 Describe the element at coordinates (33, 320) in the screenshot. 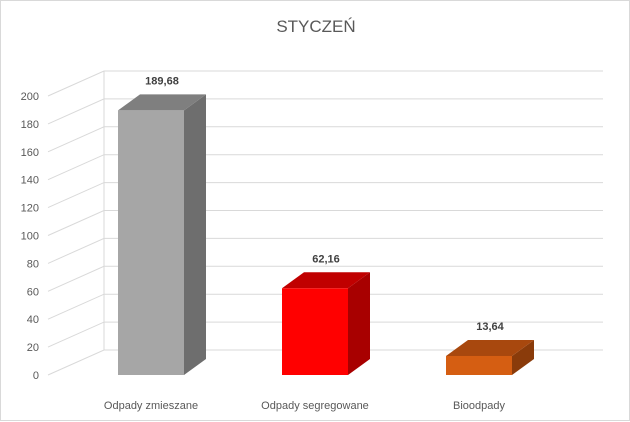

I see `y-tick-label: 40` at that location.